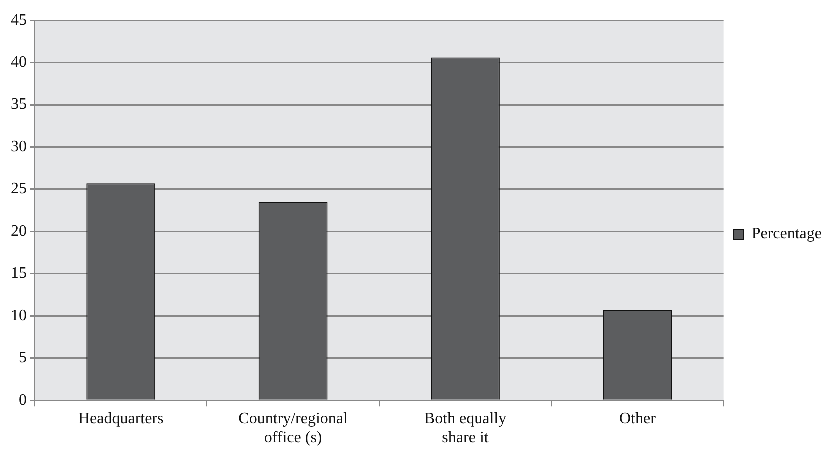 This screenshot has width=840, height=459. I want to click on y-tick-label: 20, so click(19, 231).